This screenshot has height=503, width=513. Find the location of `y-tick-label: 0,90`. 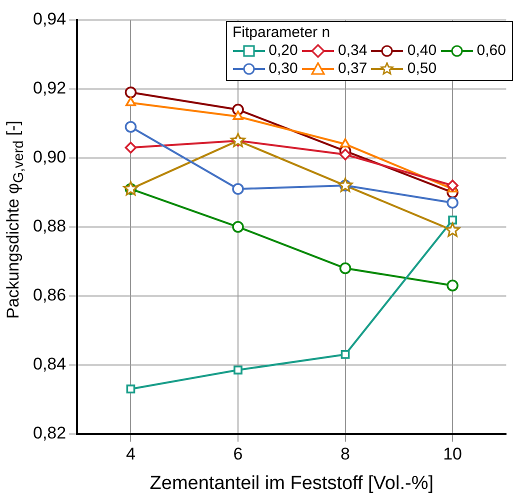

y-tick-label: 0,90 is located at coordinates (49, 157).